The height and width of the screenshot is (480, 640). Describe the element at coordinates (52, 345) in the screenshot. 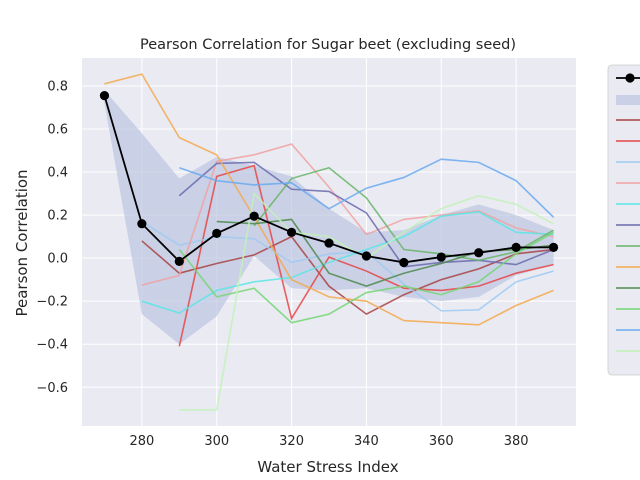

I see `y-tick-label: −0.4` at that location.